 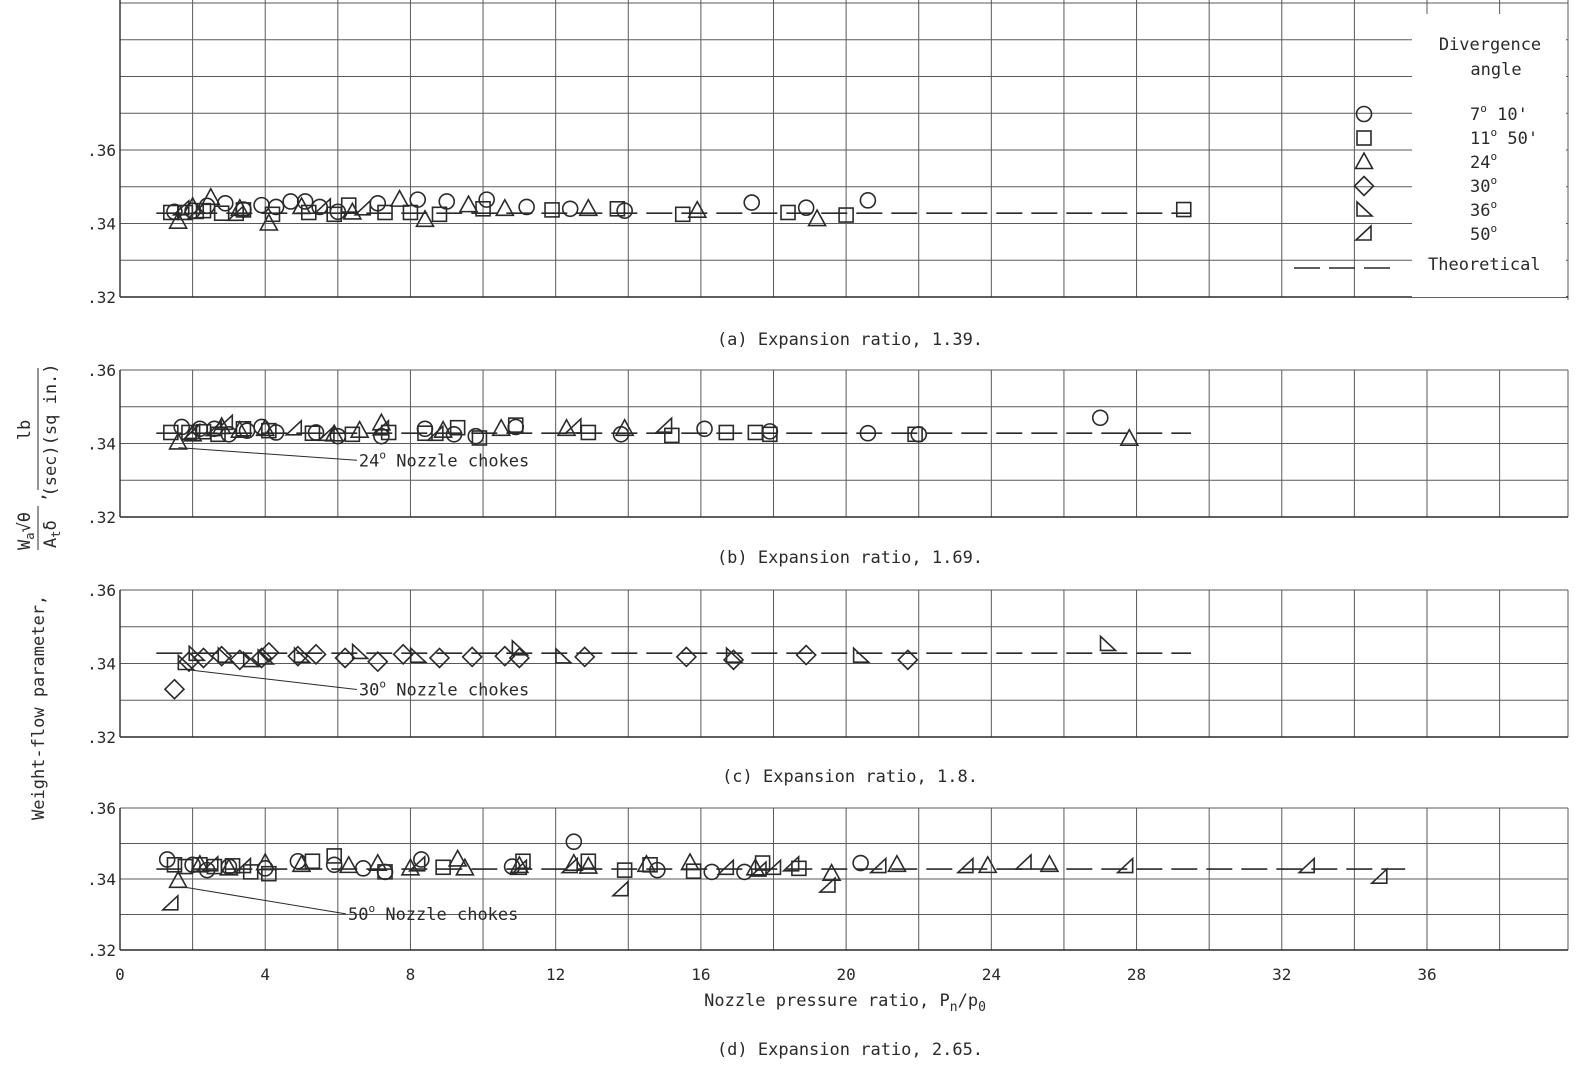 What do you see at coordinates (845, 1003) in the screenshot?
I see `x-axis-label: Nozzle pressure ratio, Pn/p0` at bounding box center [845, 1003].